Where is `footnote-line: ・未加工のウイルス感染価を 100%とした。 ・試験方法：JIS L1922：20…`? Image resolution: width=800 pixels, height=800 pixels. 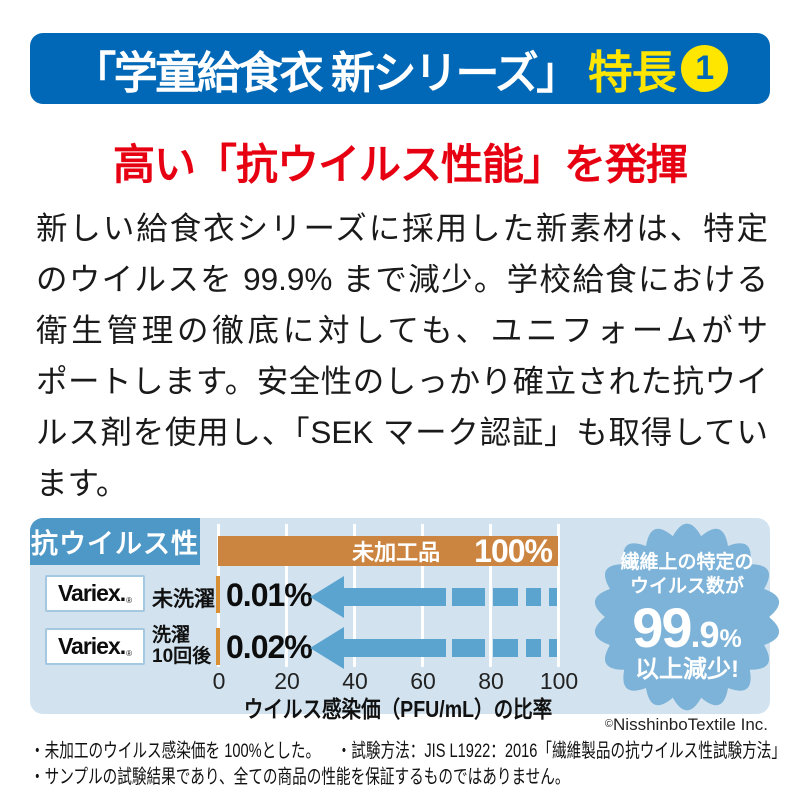
footnote-line: ・未加工のウイルス感染価を 100%とした。 ・試験方法：JIS L1922：20… is located at coordinates (415, 751).